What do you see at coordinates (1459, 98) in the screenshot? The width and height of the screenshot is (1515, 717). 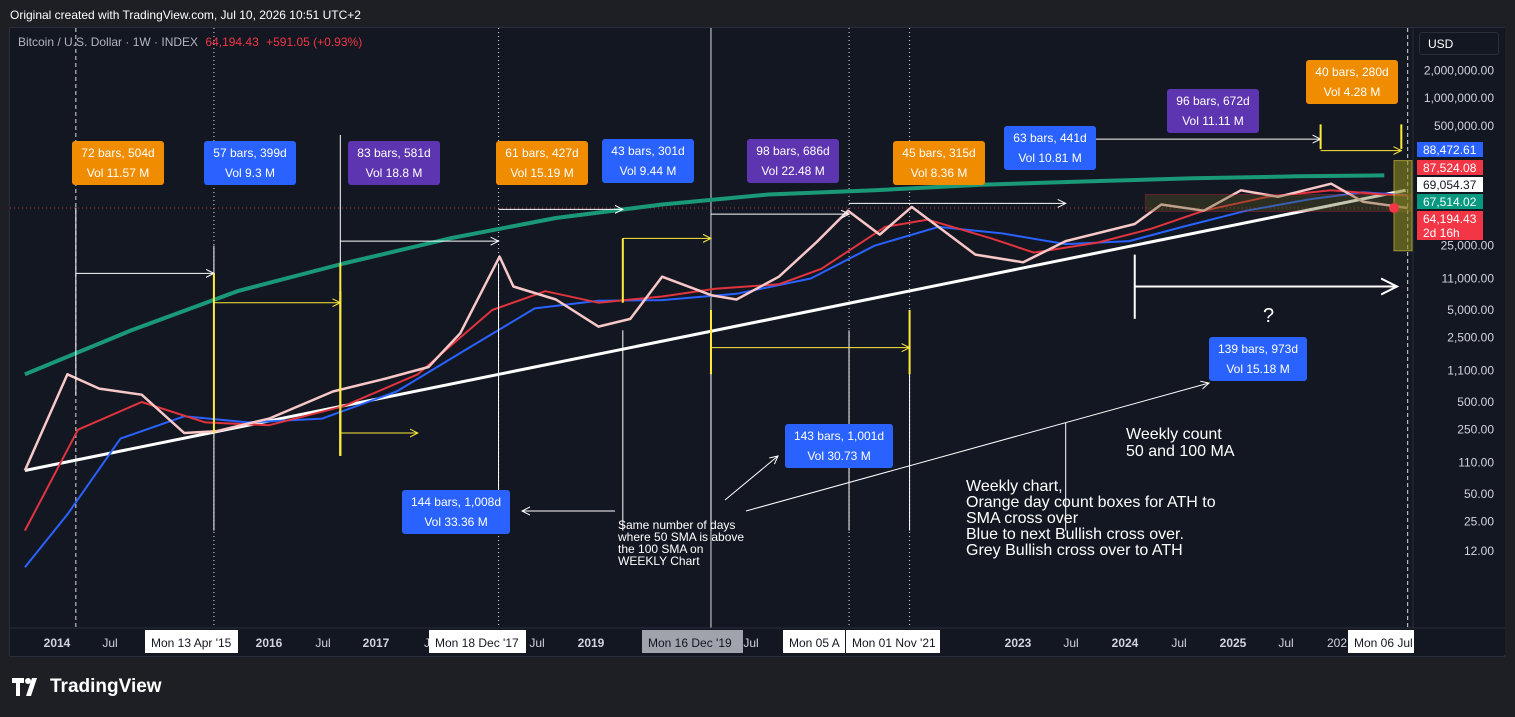 I see `y-tick-label: 1,000,000.00` at bounding box center [1459, 98].